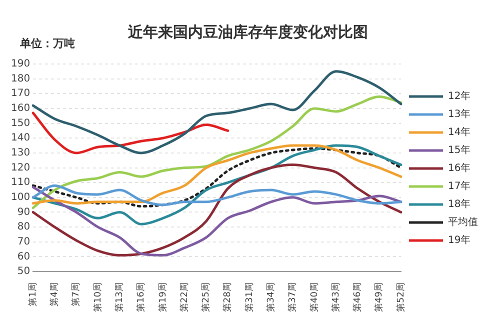 Image resolution: width=500 pixels, height=323 pixels. I want to click on legend-label: 15年, so click(459, 150).